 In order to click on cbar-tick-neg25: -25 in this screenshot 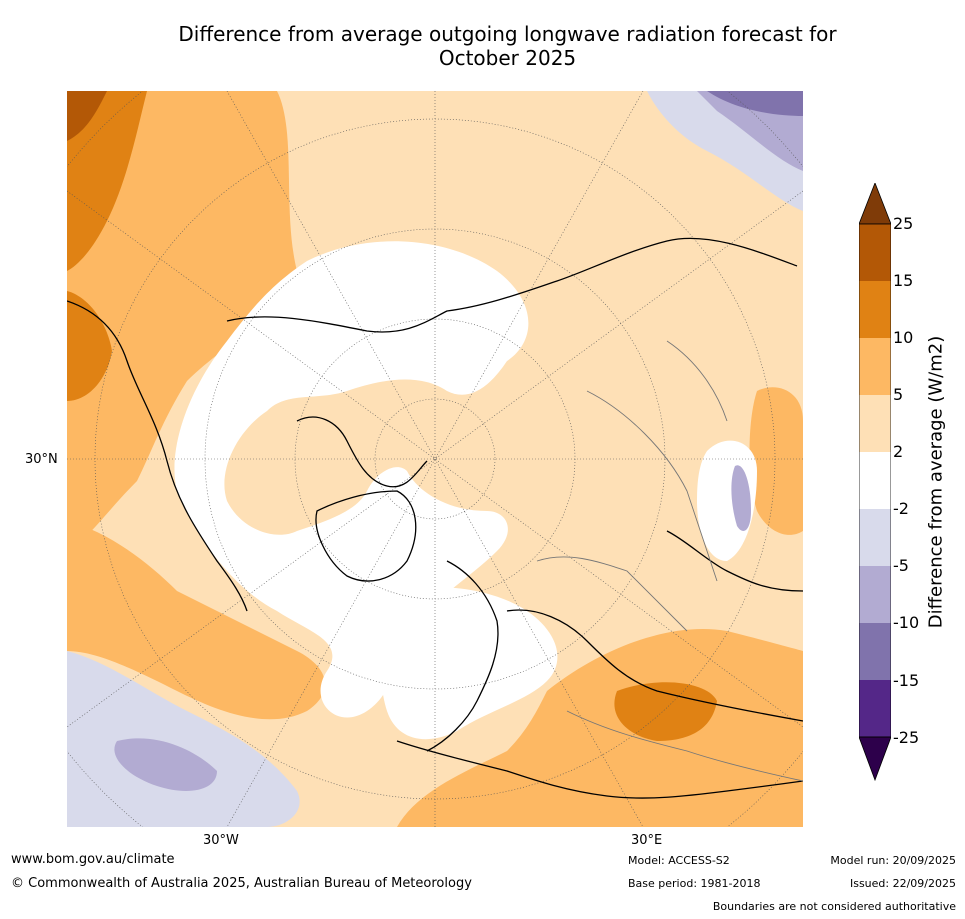, I will do `click(906, 737)`.